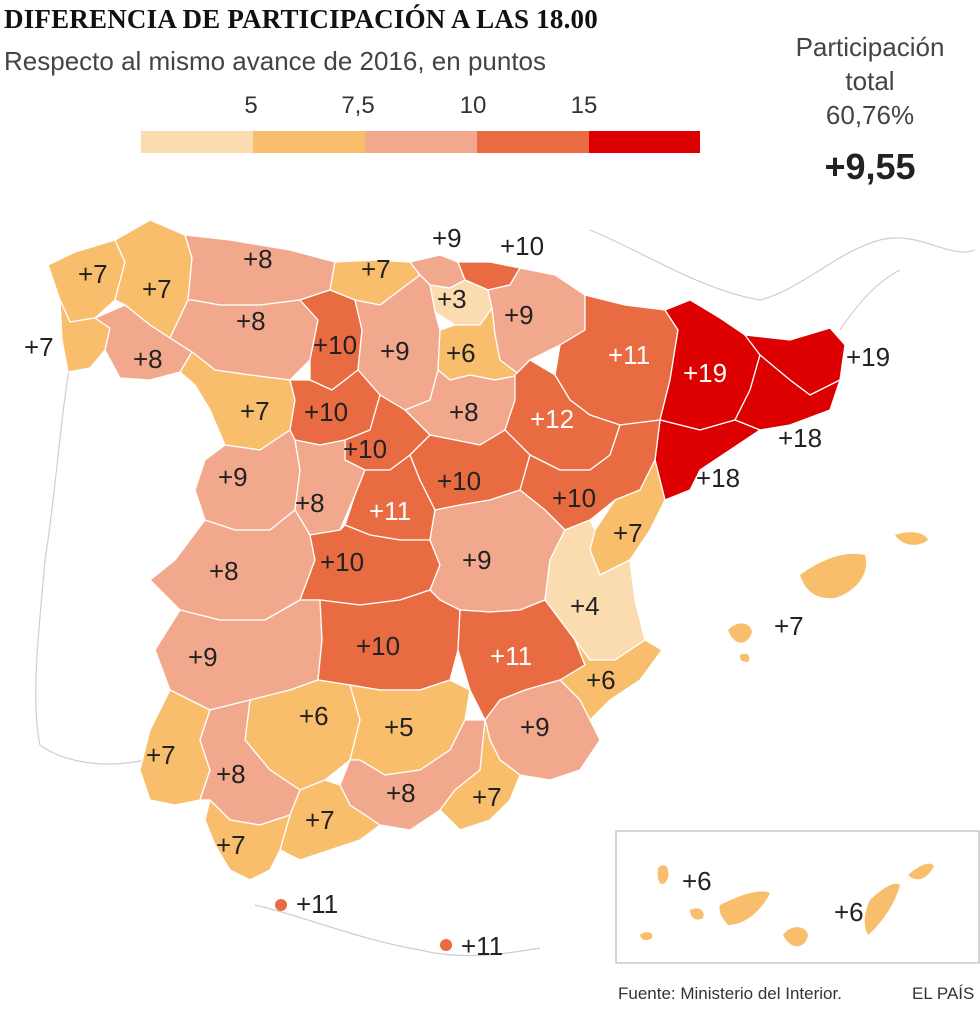  I want to click on label-albacete: +11, so click(511, 656).